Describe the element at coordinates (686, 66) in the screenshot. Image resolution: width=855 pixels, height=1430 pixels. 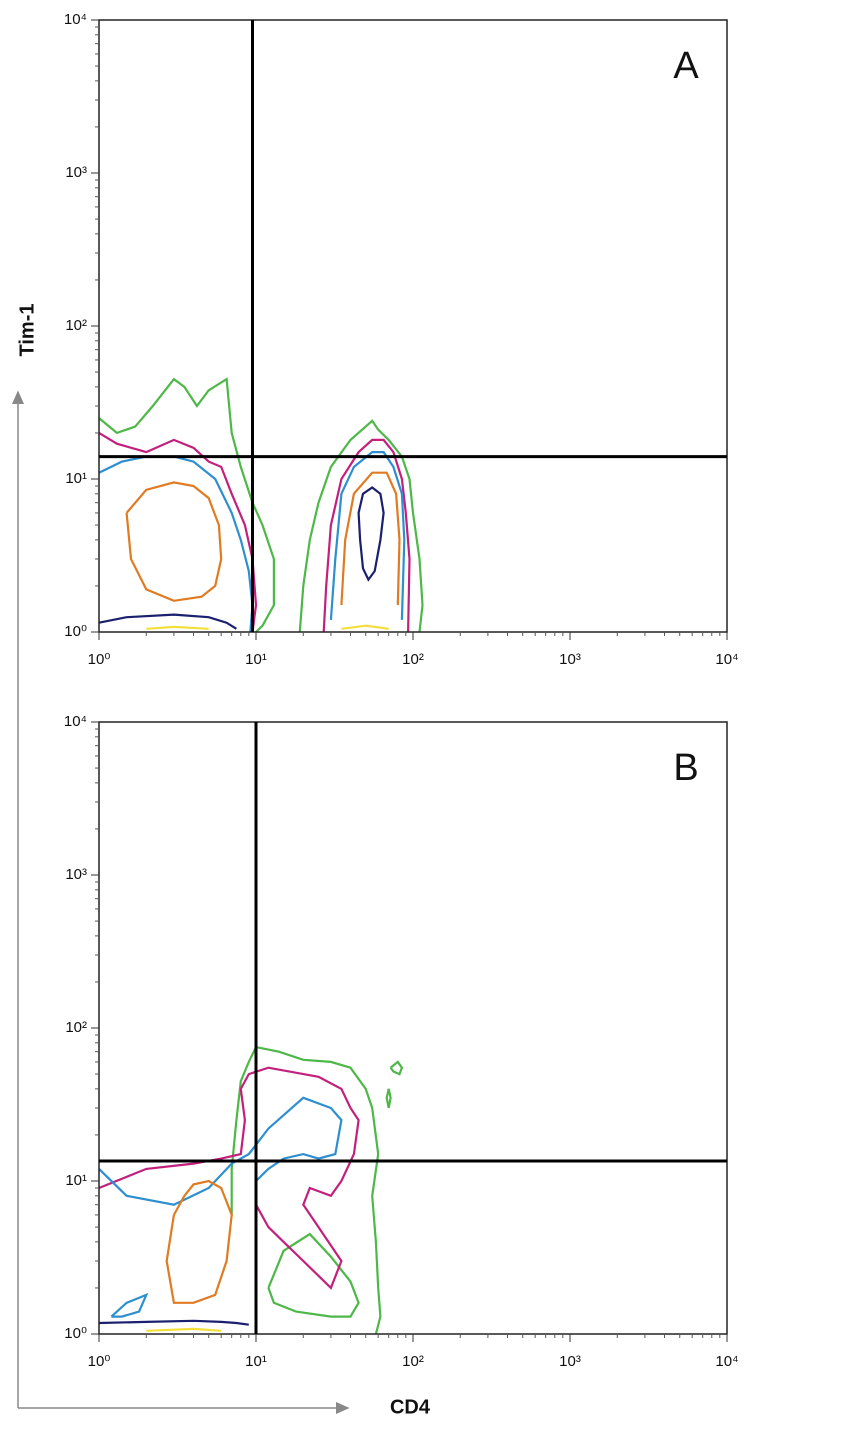
I see `panel-label: A` at that location.